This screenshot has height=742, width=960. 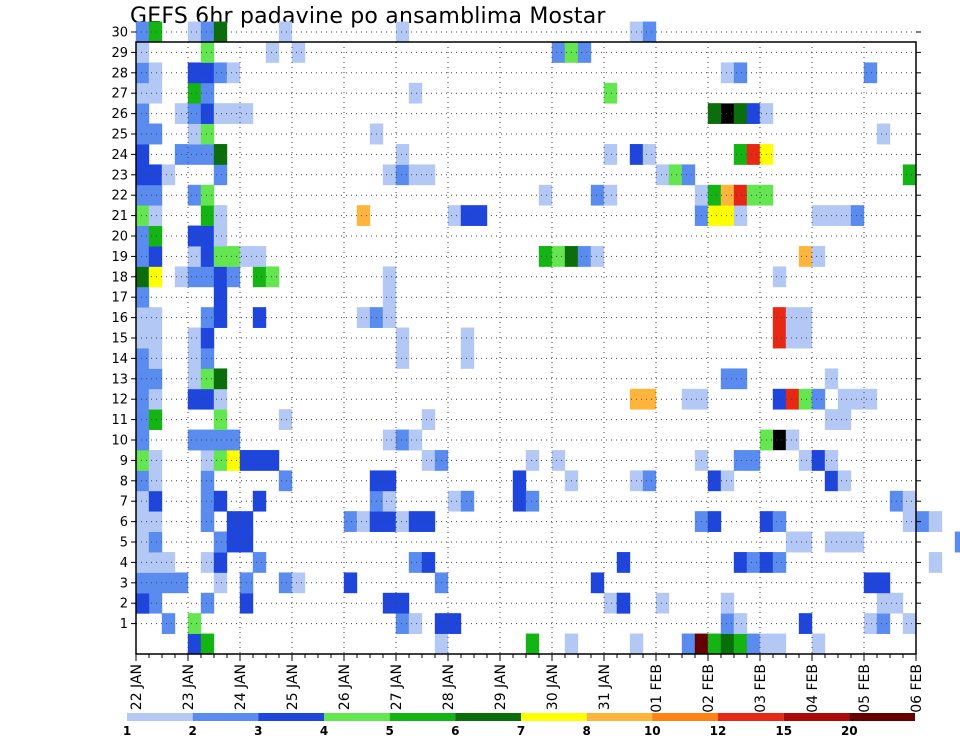 What do you see at coordinates (119, 94) in the screenshot?
I see `y-tick-label: 27` at bounding box center [119, 94].